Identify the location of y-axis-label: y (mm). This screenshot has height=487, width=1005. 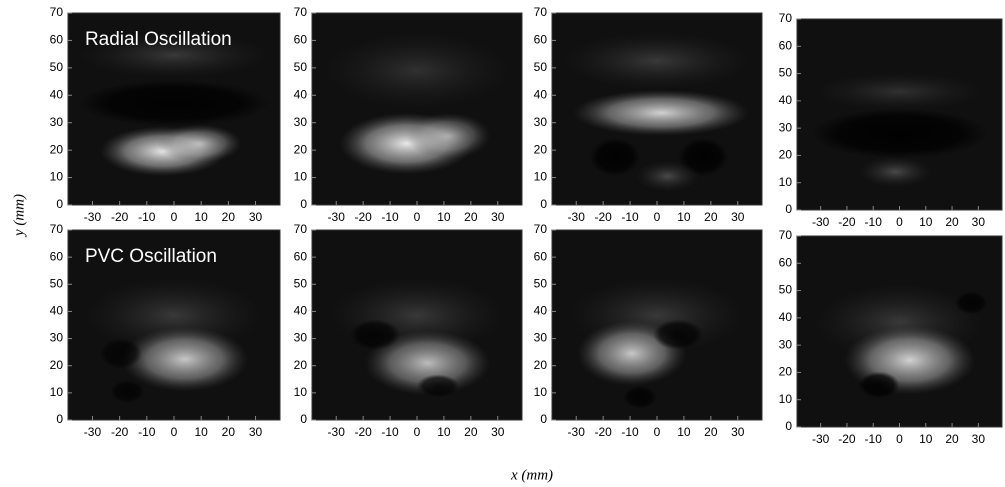
(19, 216).